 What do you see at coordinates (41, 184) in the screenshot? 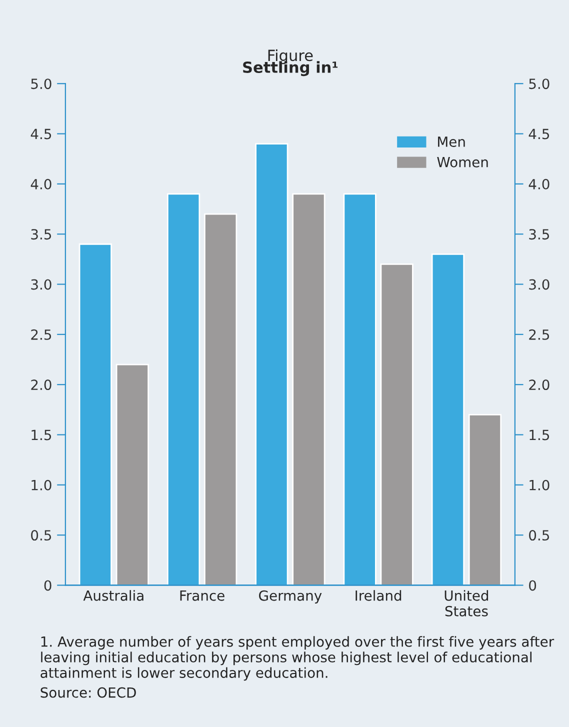
I see `y-tick-label: 4.0` at bounding box center [41, 184].